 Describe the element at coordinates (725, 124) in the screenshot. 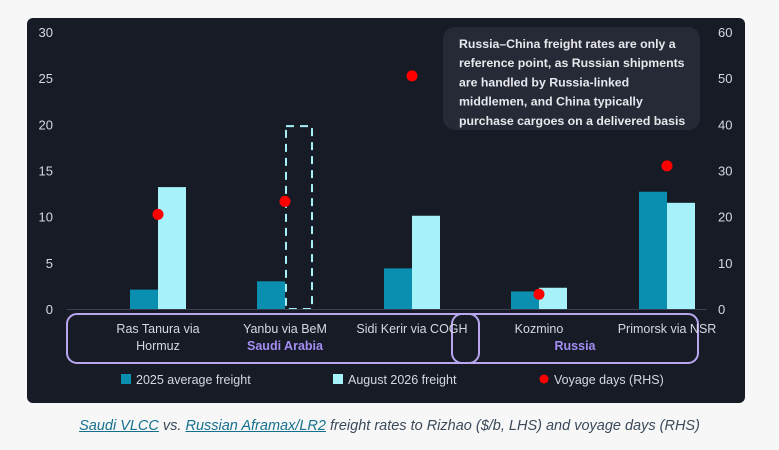

I see `y-right-tick-label: 40` at that location.